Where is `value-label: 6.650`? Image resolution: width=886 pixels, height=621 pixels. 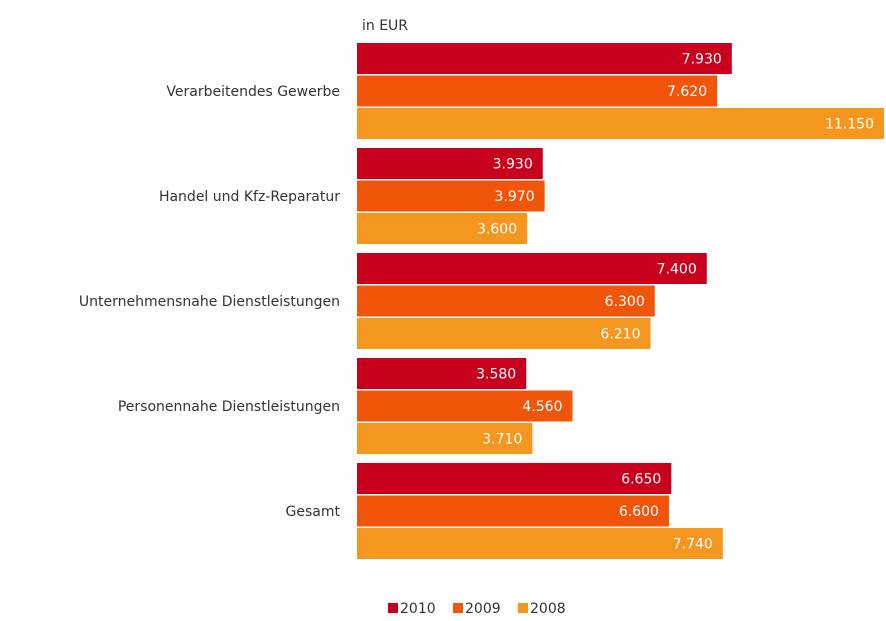
value-label: 6.650 is located at coordinates (641, 480).